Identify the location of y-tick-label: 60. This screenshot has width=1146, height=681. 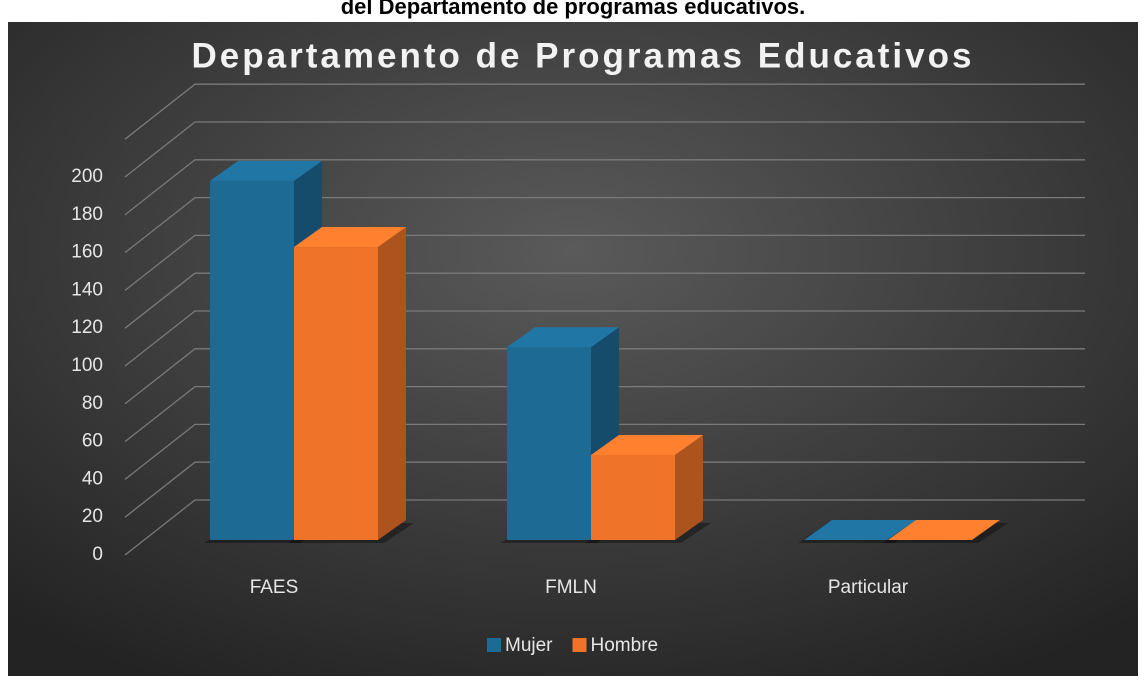
(92, 441).